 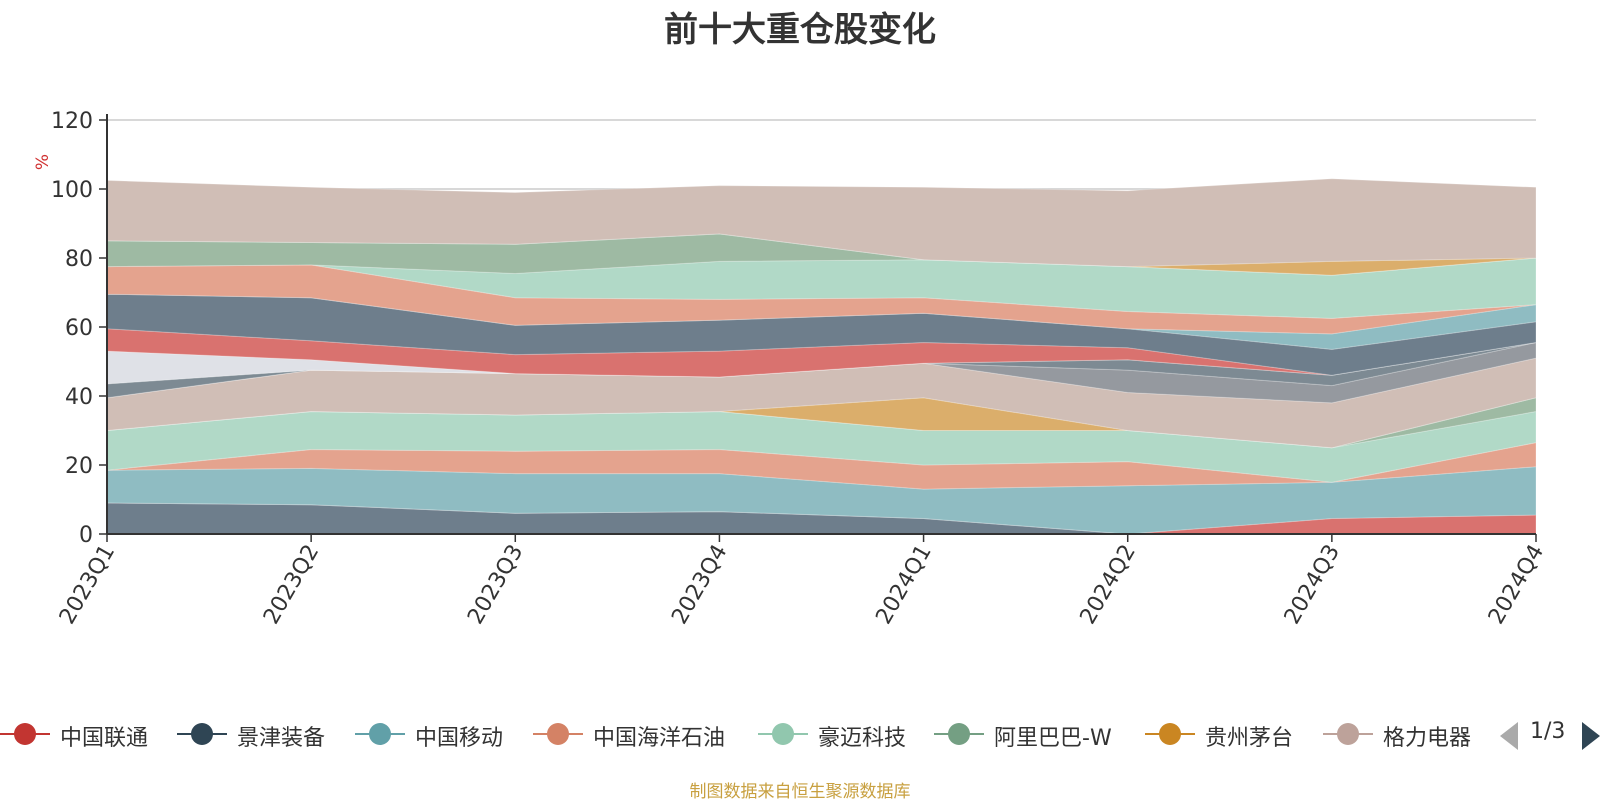 I want to click on legend-pager: 1/3, so click(x=1550, y=734).